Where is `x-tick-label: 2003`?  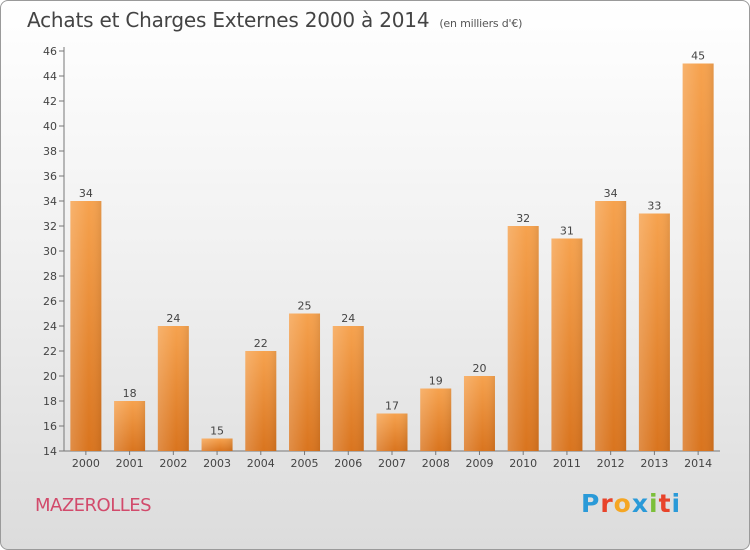 x-tick-label: 2003 is located at coordinates (217, 463).